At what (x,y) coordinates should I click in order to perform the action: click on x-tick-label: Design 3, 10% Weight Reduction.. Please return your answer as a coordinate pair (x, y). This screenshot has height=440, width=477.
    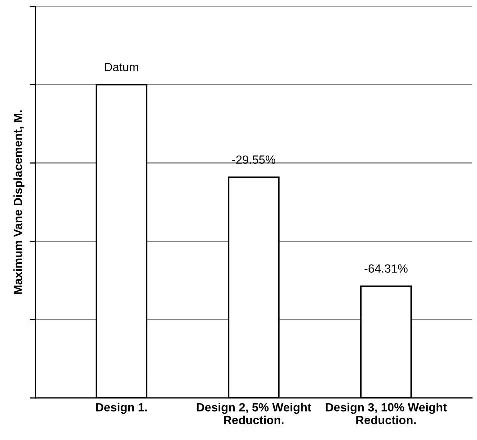
    Looking at the image, I should click on (387, 413).